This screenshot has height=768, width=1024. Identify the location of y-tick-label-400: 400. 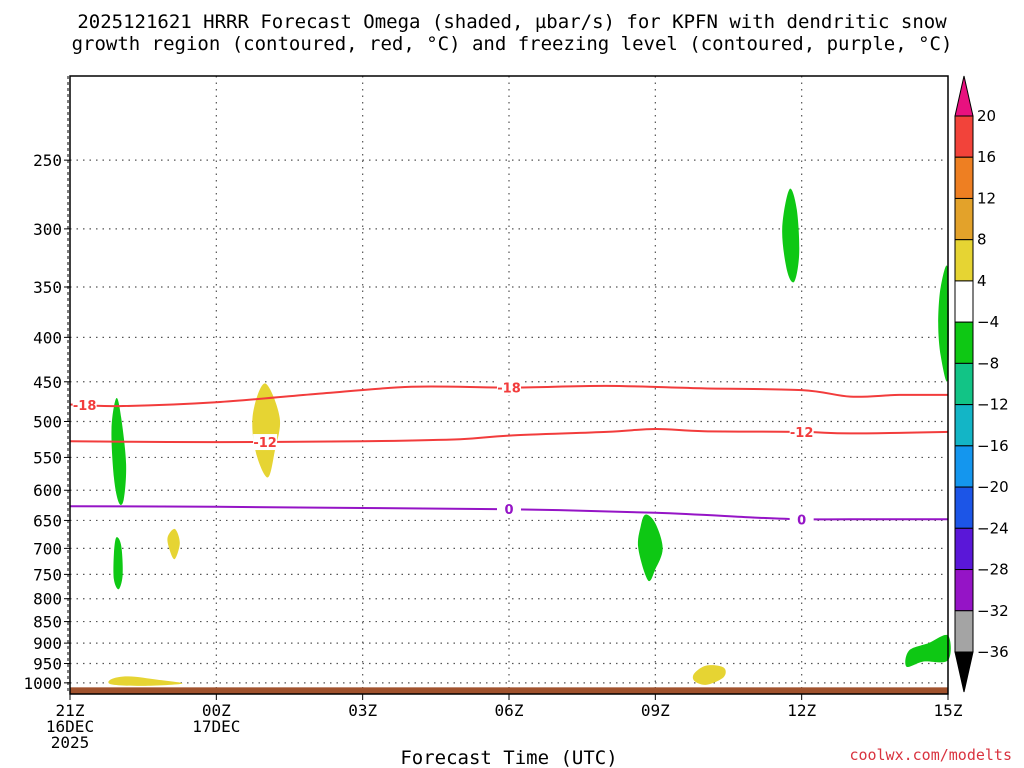
(47, 337).